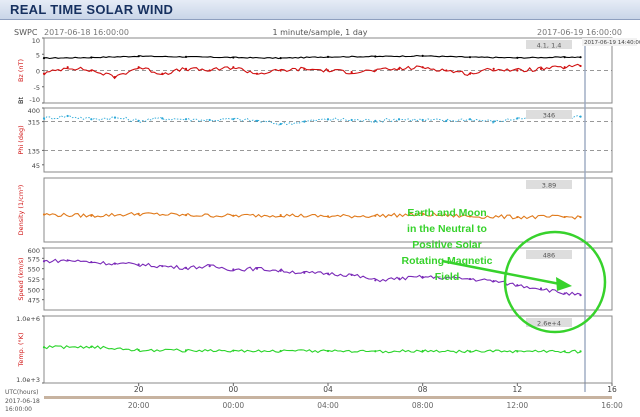 Image resolution: width=640 pixels, height=417 pixels. What do you see at coordinates (549, 45) in the screenshot?
I see `readout-value: 4.1, 1.4` at bounding box center [549, 45].